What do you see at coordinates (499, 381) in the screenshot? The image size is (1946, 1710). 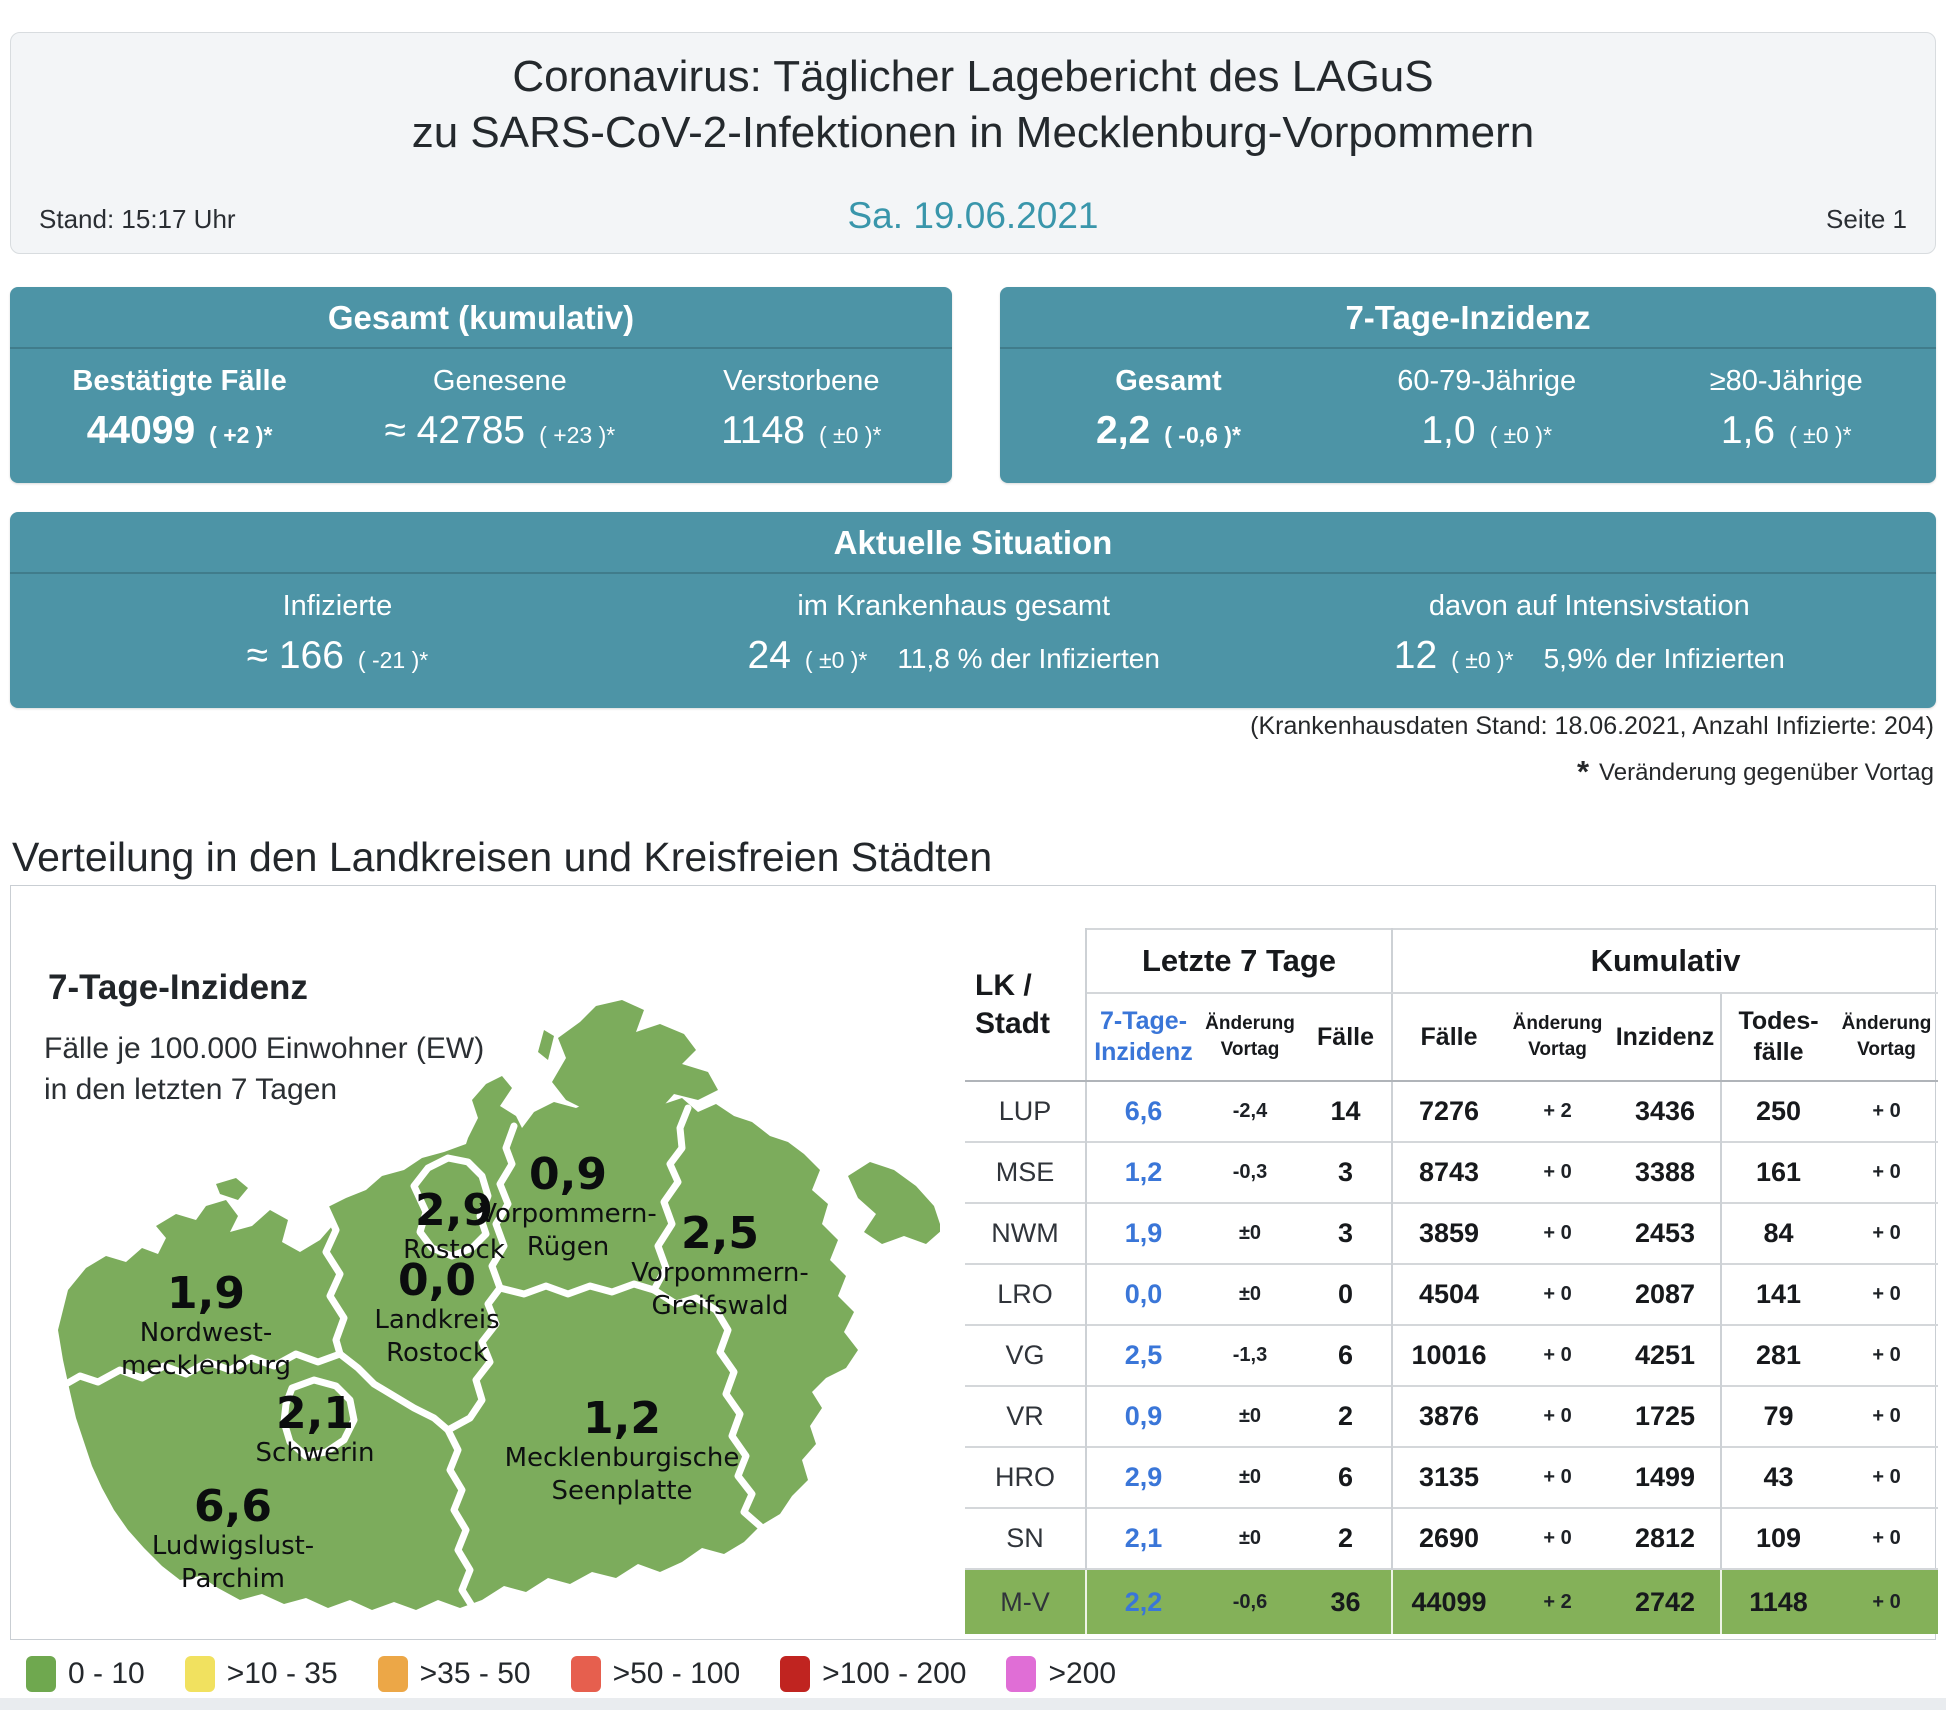 I see `stat-label: Genesene` at bounding box center [499, 381].